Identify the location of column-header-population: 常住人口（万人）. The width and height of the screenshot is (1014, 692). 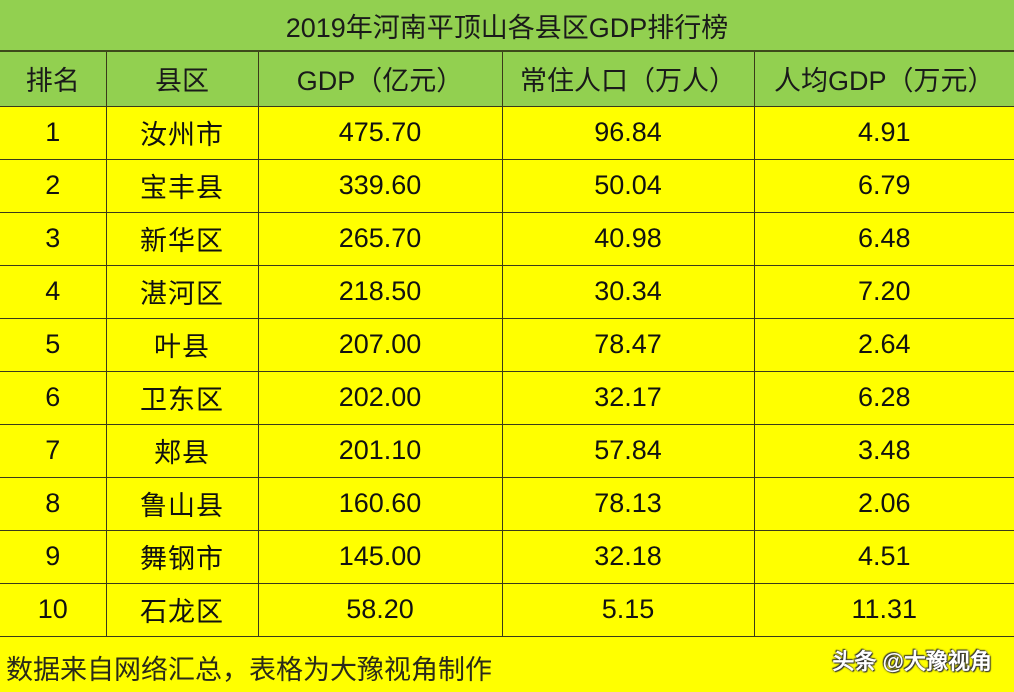
(628, 79).